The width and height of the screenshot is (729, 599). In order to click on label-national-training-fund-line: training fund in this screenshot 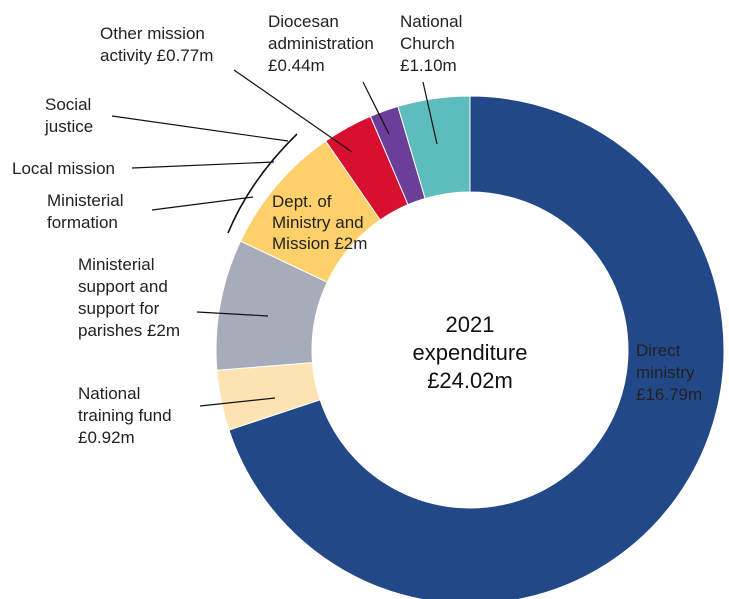, I will do `click(125, 415)`.